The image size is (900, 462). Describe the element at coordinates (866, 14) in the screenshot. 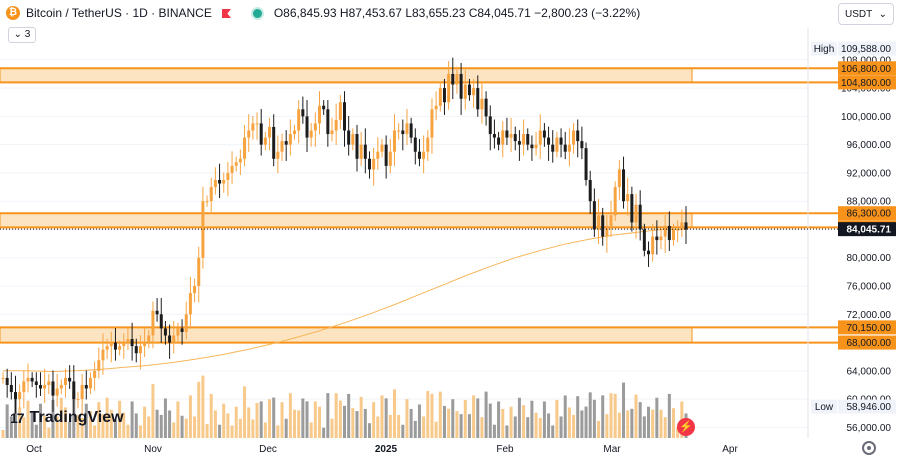

I see `currency-select: USDT ⌄` at that location.